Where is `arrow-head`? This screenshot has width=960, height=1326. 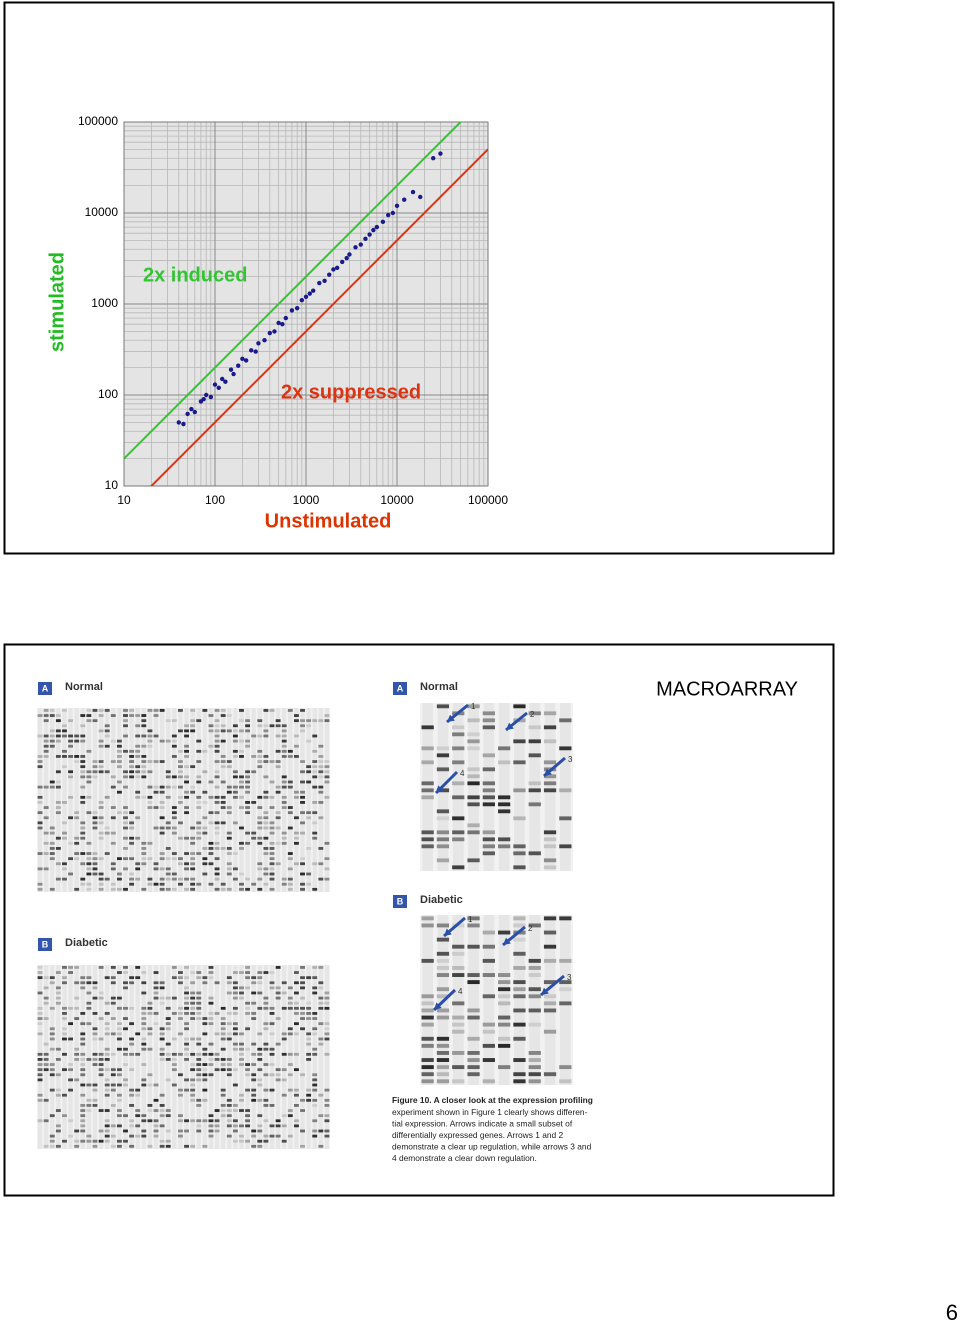 arrow-head is located at coordinates (510, 726).